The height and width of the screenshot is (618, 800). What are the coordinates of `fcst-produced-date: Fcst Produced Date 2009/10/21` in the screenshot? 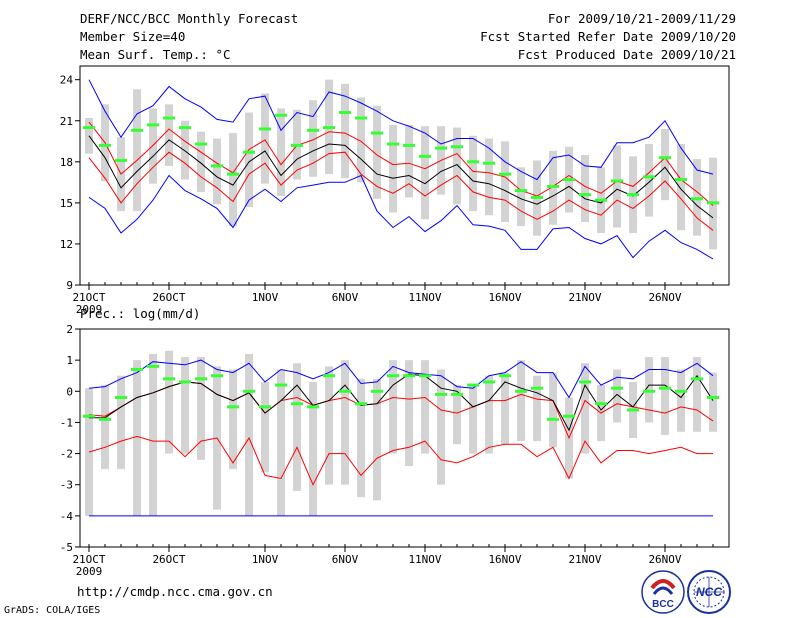 It's located at (626, 54).